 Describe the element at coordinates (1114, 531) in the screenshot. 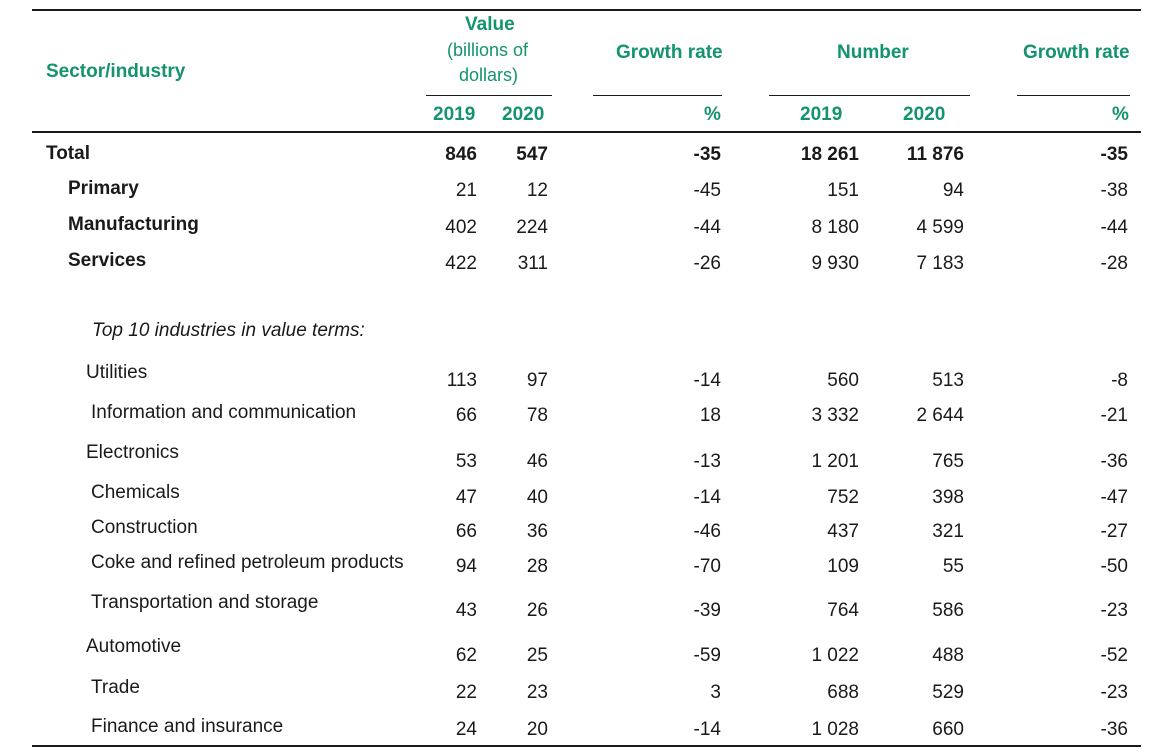

I see `cell-g2: -27` at that location.